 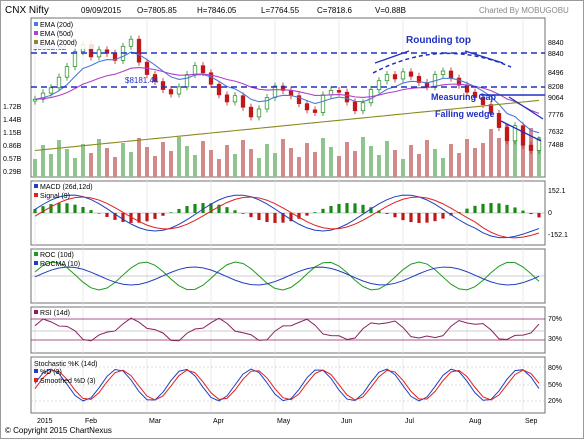 I want to click on volume-tick: 0.86B, so click(x=12, y=146).